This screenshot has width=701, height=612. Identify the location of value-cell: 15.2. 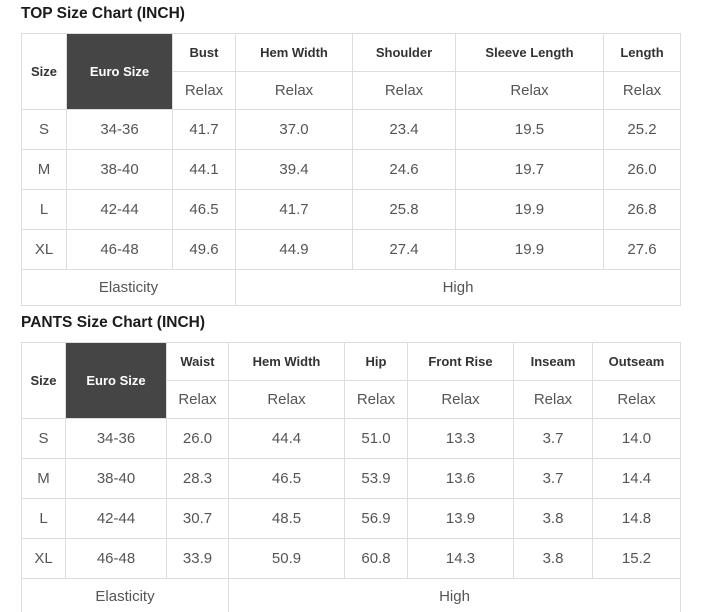
(636, 559).